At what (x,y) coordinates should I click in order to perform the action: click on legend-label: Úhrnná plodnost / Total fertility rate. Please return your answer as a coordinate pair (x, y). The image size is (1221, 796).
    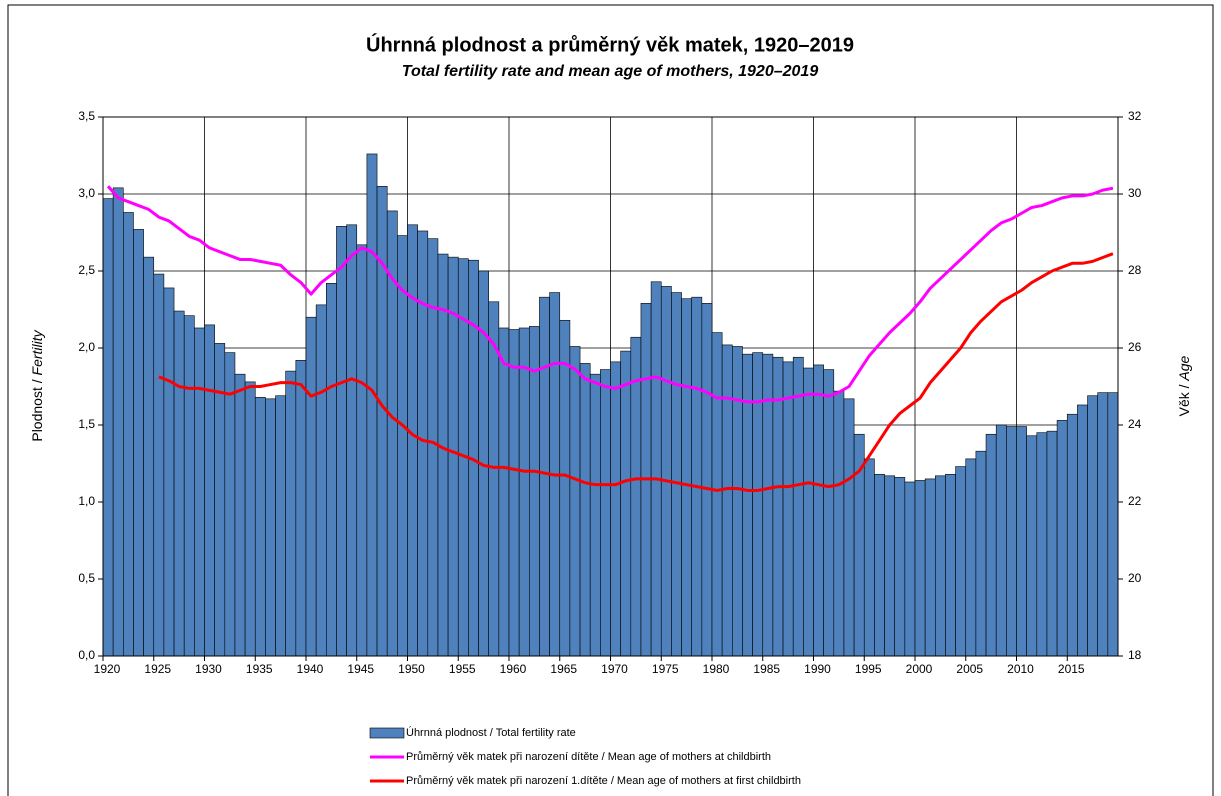
    Looking at the image, I should click on (491, 732).